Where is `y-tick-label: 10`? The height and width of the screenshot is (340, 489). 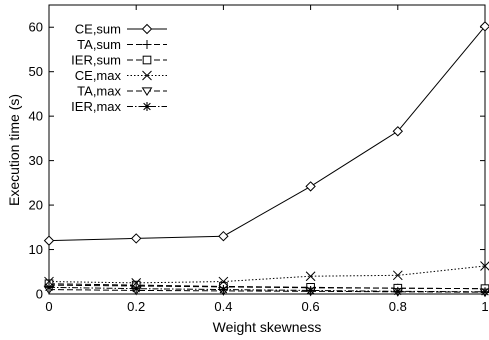
y-tick-label: 10 is located at coordinates (36, 249).